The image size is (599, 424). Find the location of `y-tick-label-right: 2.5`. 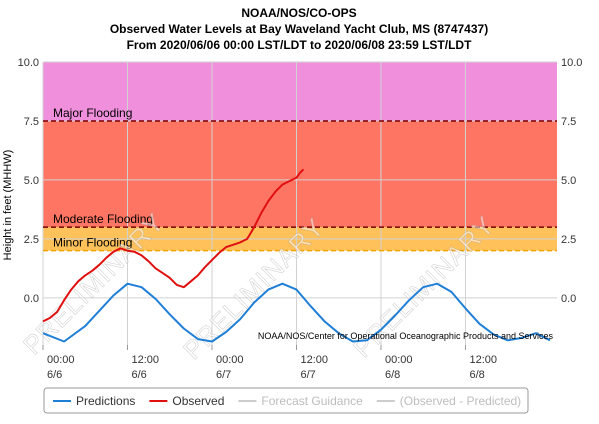

y-tick-label-right: 2.5 is located at coordinates (568, 240).